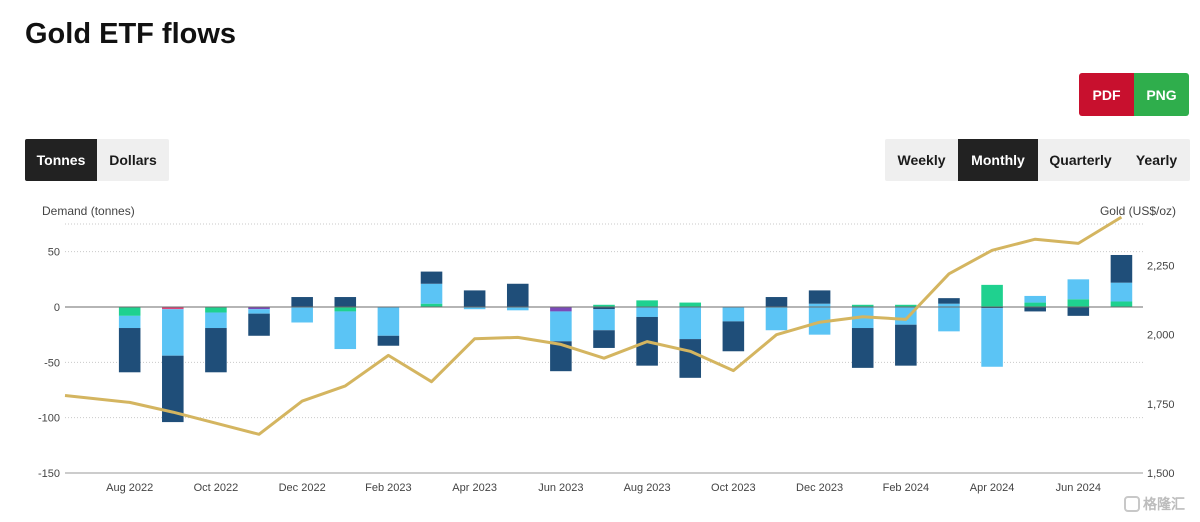 The image size is (1200, 522). What do you see at coordinates (88, 211) in the screenshot?
I see `y-axis-title-left: Demand (tonnes)` at bounding box center [88, 211].